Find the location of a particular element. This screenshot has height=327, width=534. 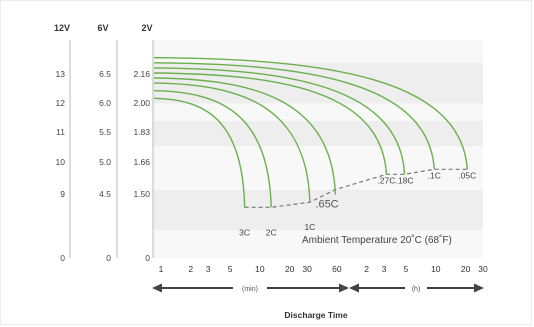

x-tick-labels: 1 2 3 5 10 20 30 60 2 3 5 10 20 30 is located at coordinates (323, 269).